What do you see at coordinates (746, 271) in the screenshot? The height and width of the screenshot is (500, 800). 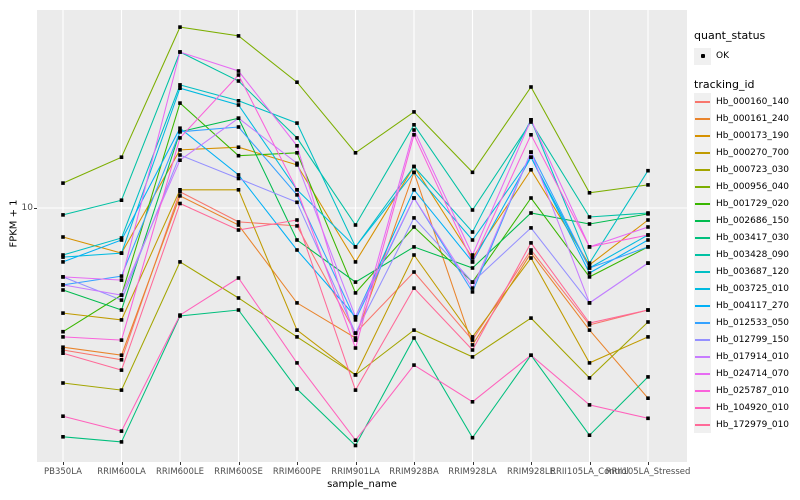 I see `legend-item-tracking-id: Hb_003687_120` at bounding box center [746, 271].